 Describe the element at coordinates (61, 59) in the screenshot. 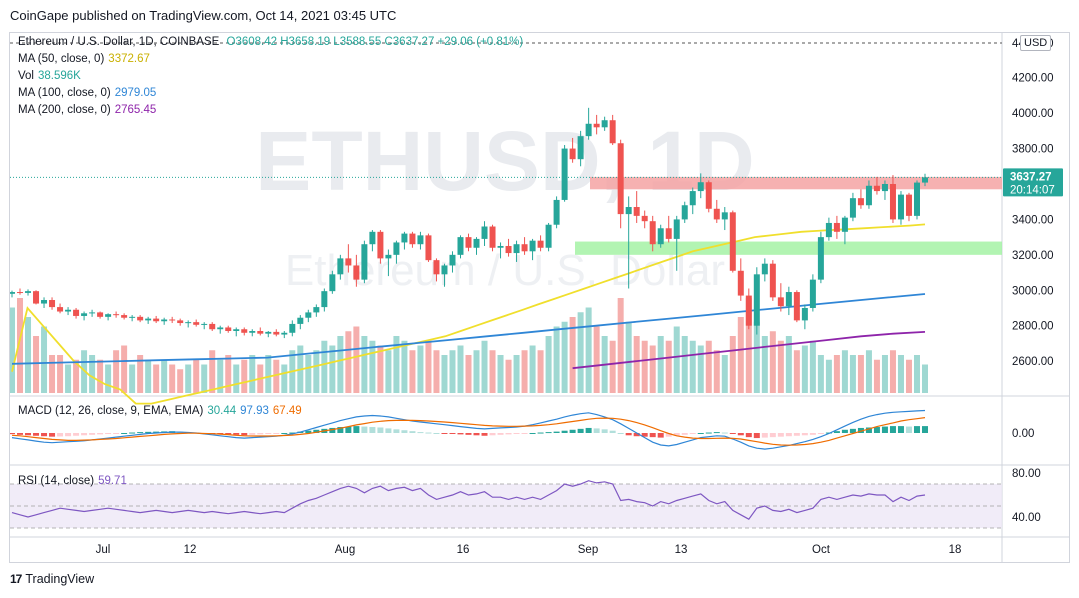

I see `ma50-label: MA (50, close, 0)` at that location.